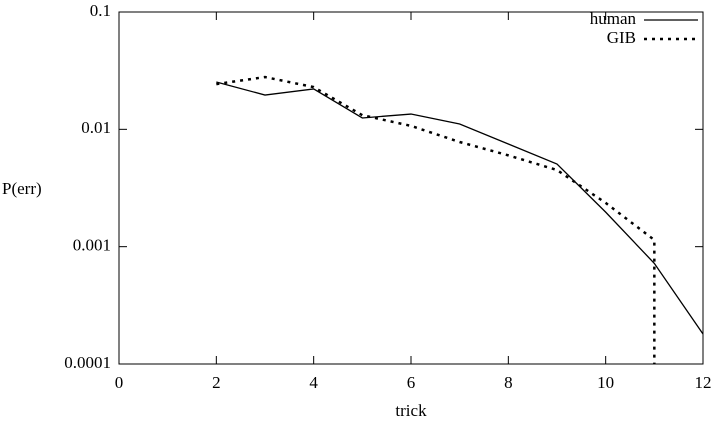  Describe the element at coordinates (119, 382) in the screenshot. I see `x-tick-label: 0` at that location.